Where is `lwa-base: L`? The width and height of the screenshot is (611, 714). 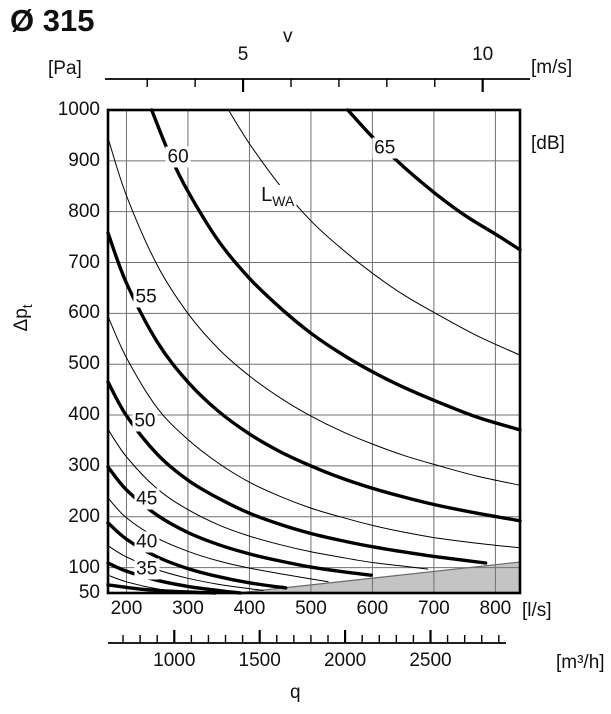
lwa-base: L is located at coordinates (267, 194).